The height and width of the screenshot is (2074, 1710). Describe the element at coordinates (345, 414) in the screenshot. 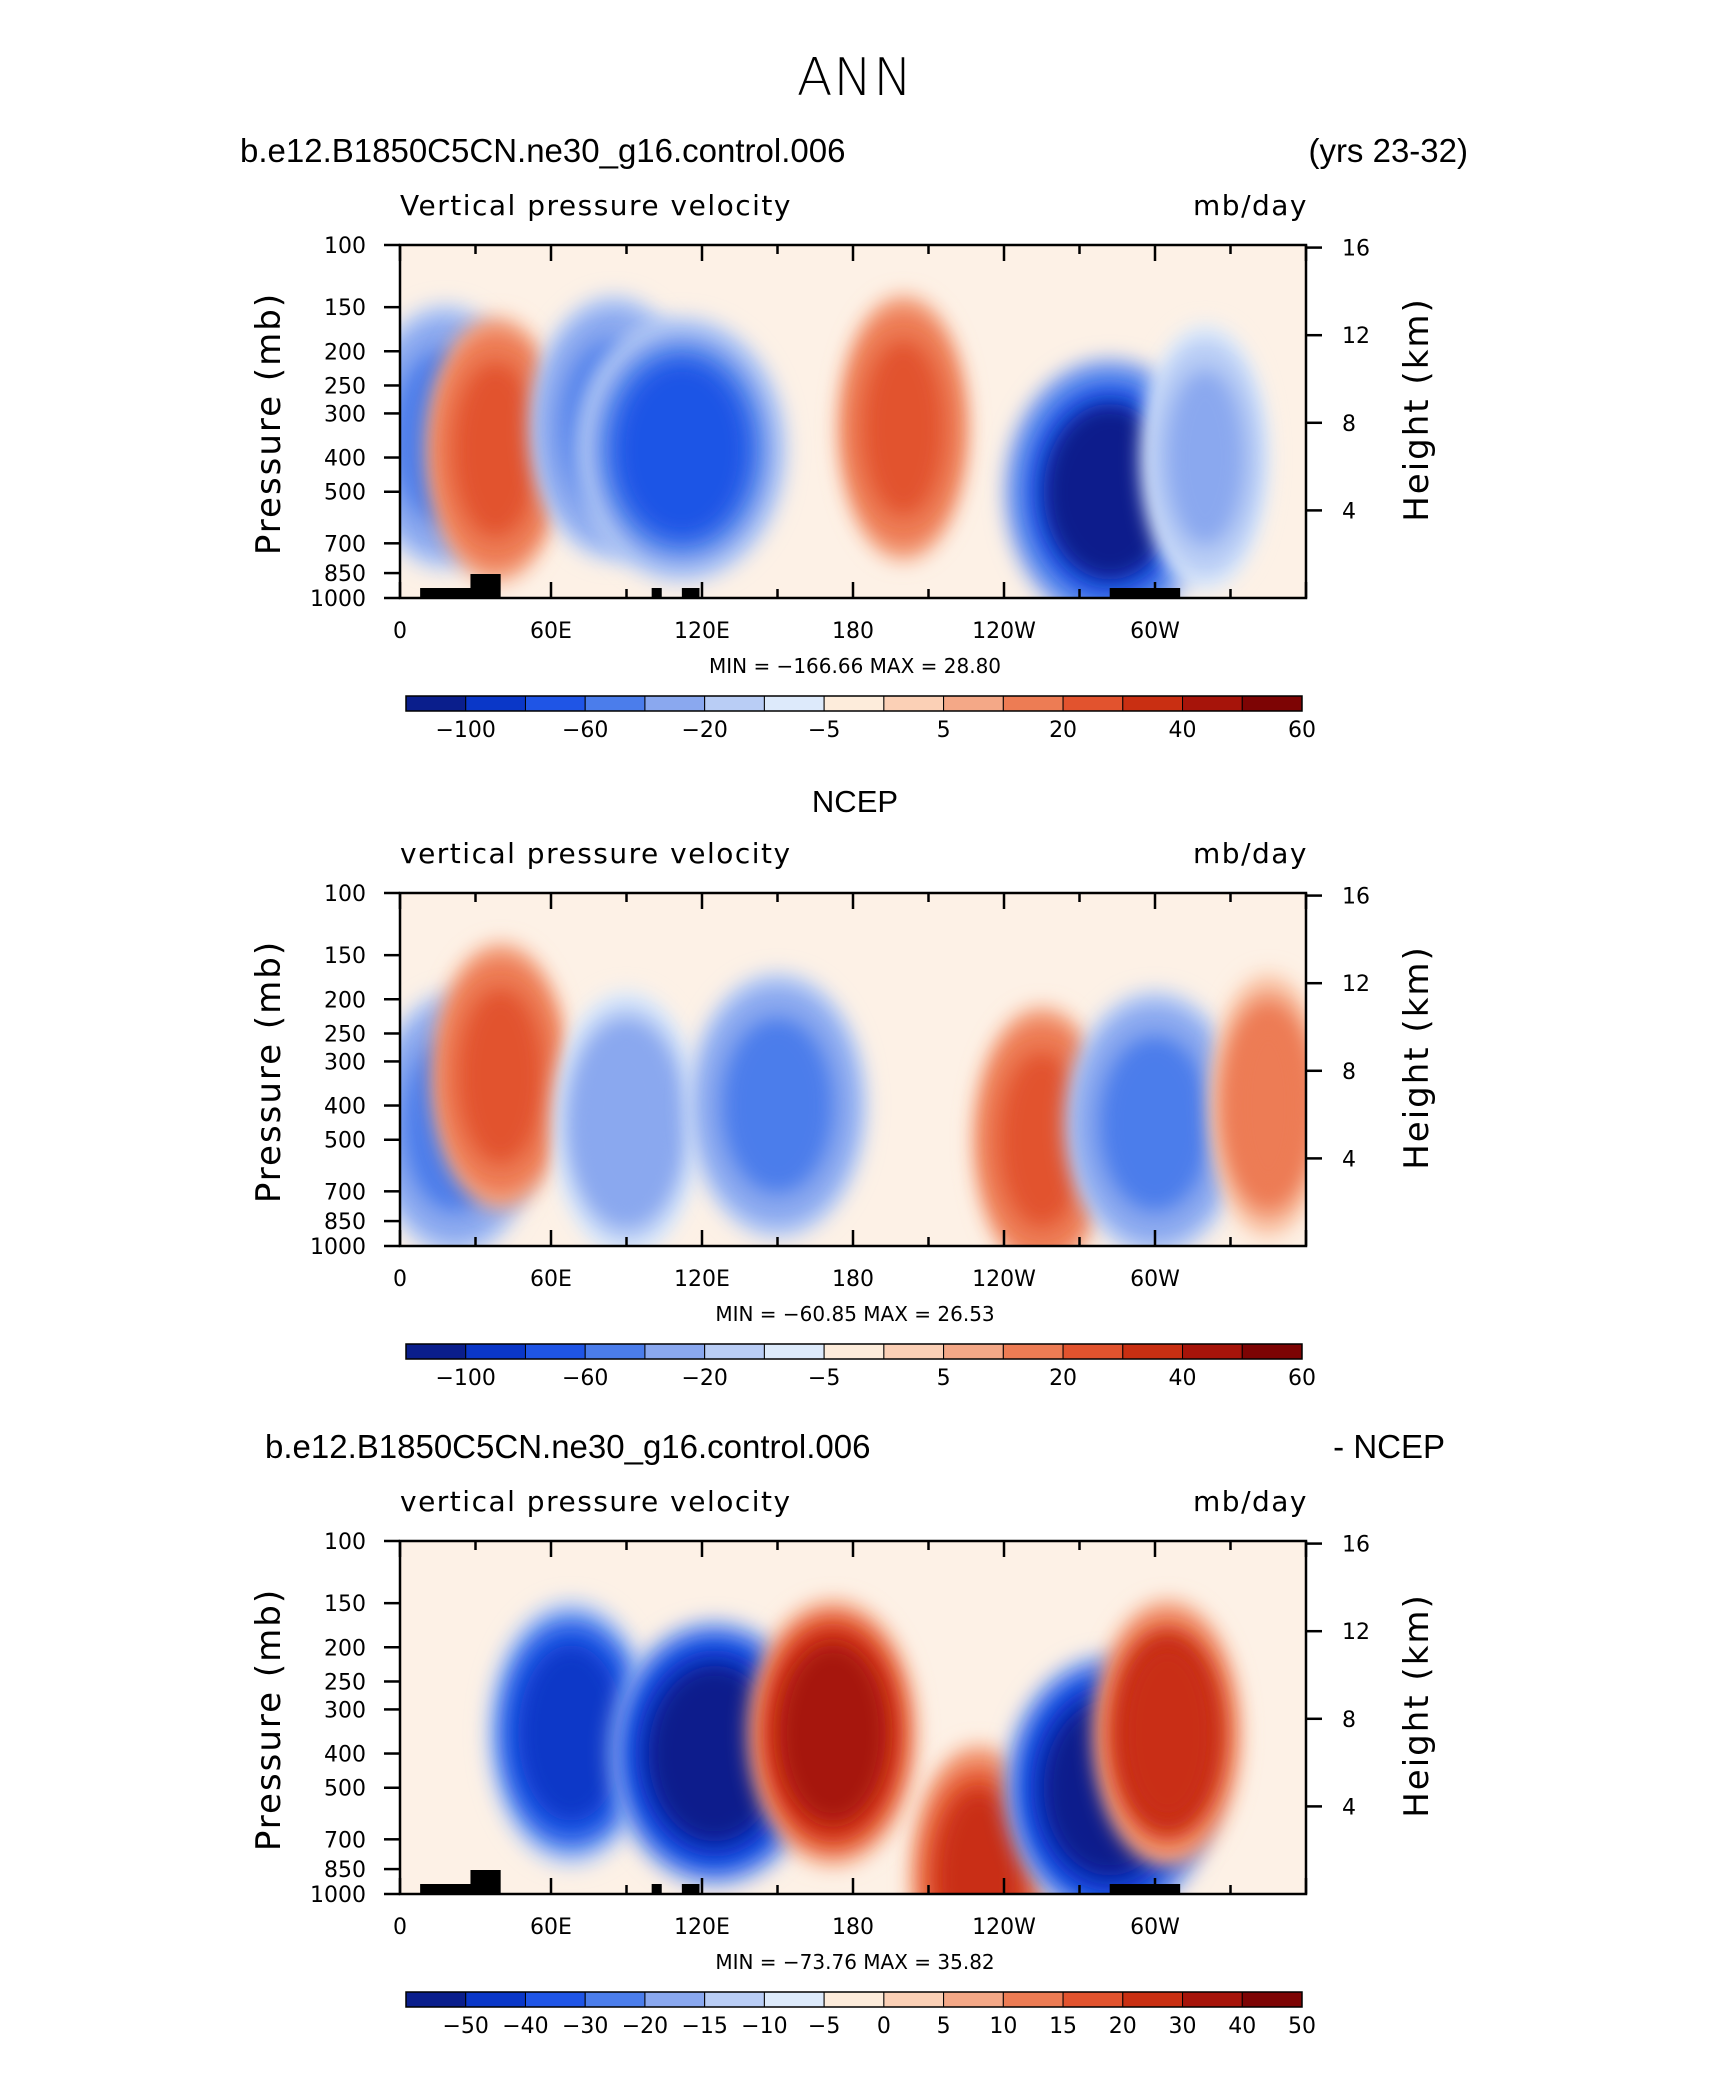

I see `pressure-tick-label: 300` at that location.